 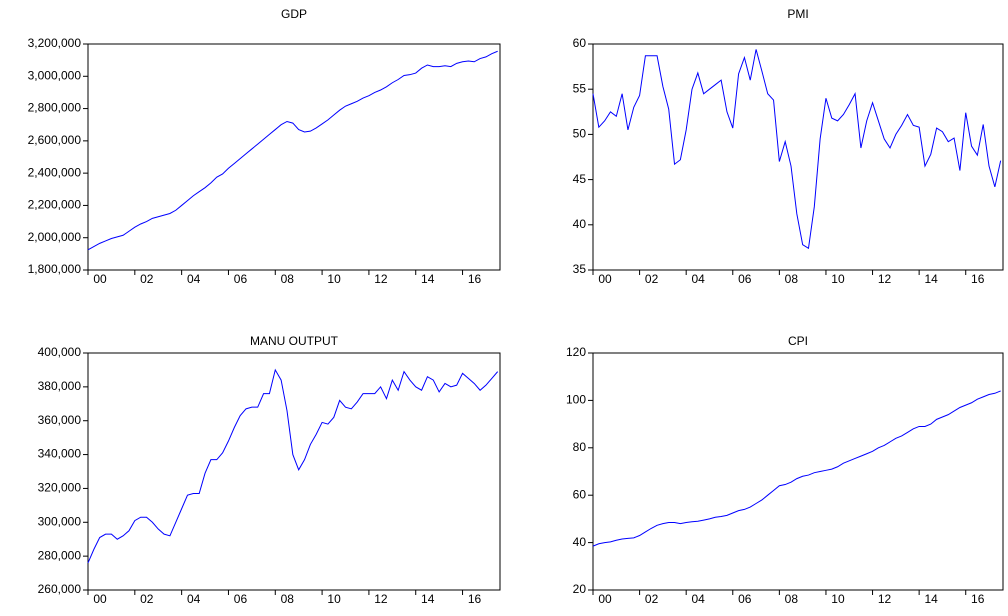 What do you see at coordinates (576, 400) in the screenshot?
I see `y-tick-label: 100` at bounding box center [576, 400].